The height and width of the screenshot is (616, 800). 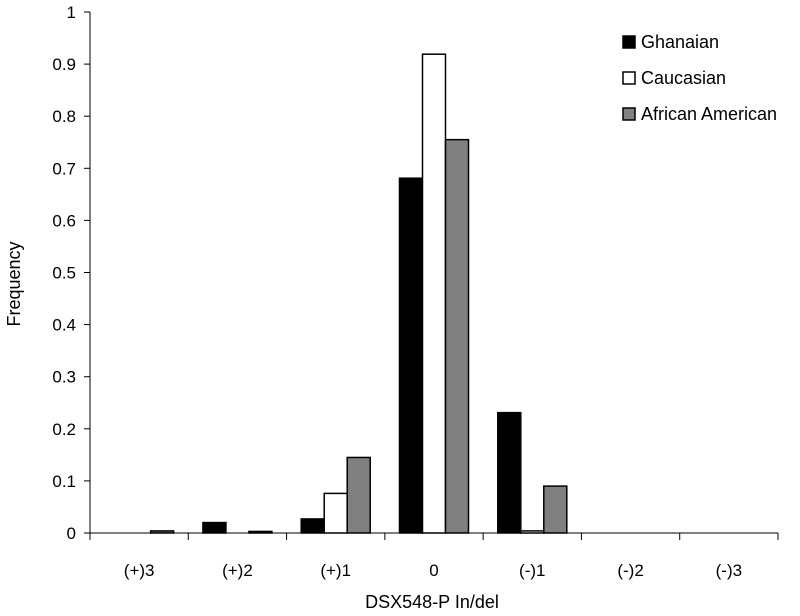 What do you see at coordinates (335, 570) in the screenshot?
I see `x-tick-label: (+)1` at bounding box center [335, 570].